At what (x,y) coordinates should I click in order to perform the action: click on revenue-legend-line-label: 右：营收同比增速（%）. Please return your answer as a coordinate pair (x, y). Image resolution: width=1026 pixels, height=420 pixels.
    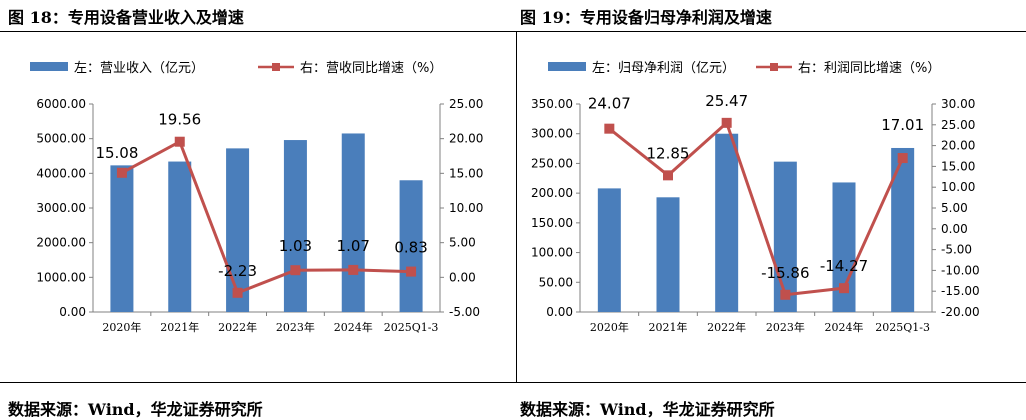
    Looking at the image, I should click on (371, 68).